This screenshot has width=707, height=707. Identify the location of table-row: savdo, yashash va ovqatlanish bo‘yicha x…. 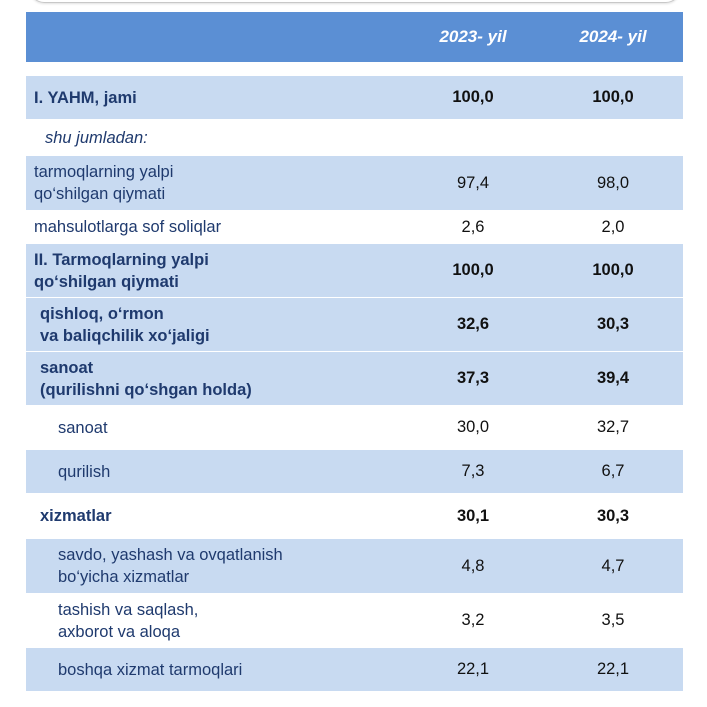
(354, 566).